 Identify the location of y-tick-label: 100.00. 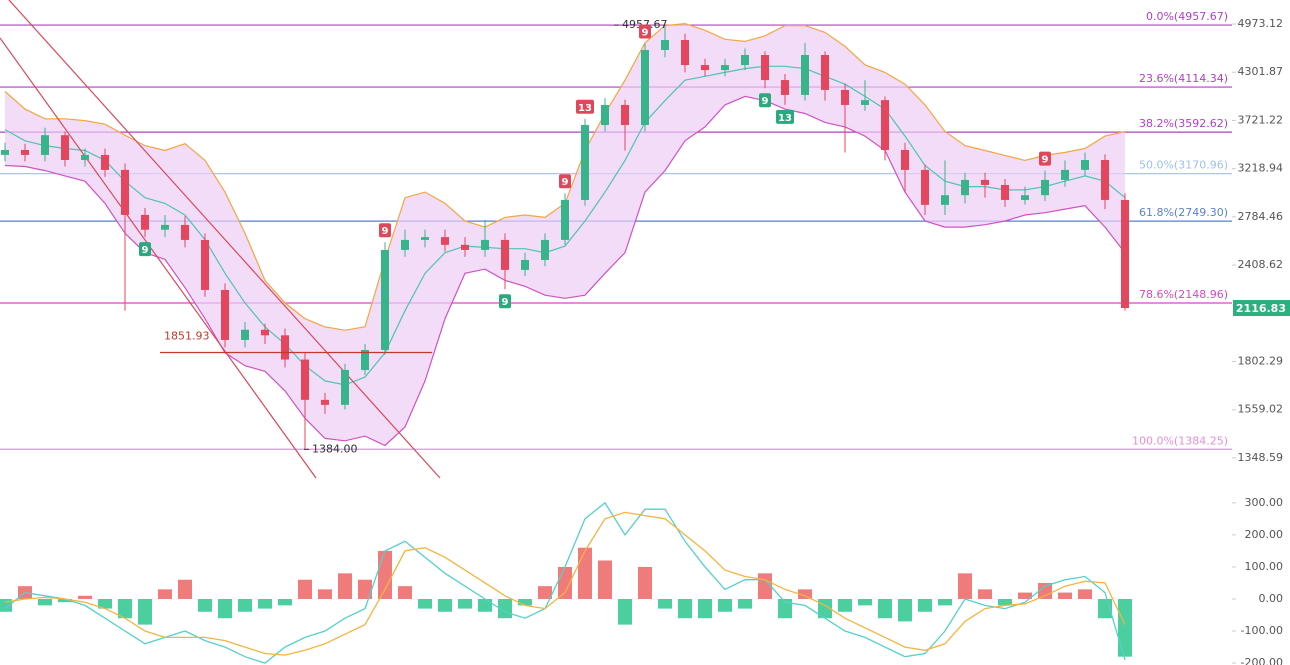
(1264, 566).